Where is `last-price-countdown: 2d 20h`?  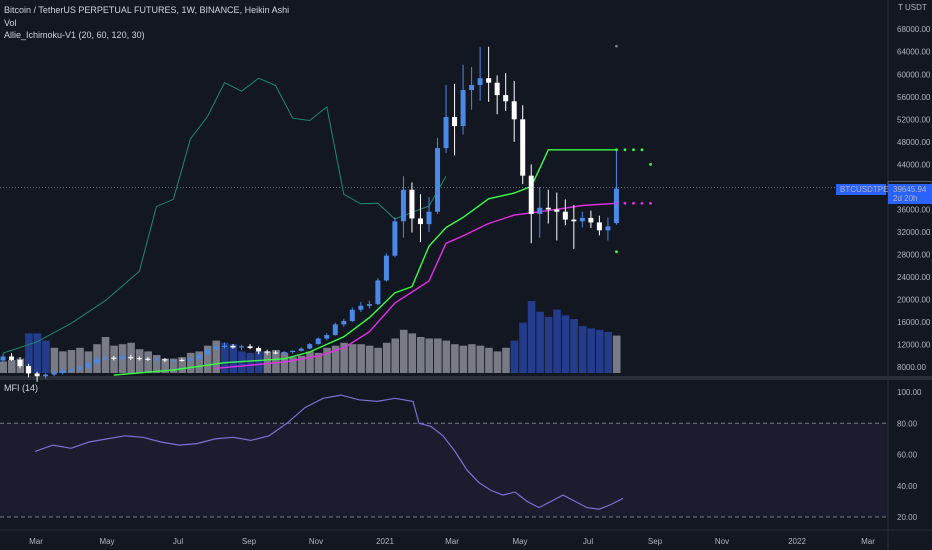
last-price-countdown: 2d 20h is located at coordinates (905, 198).